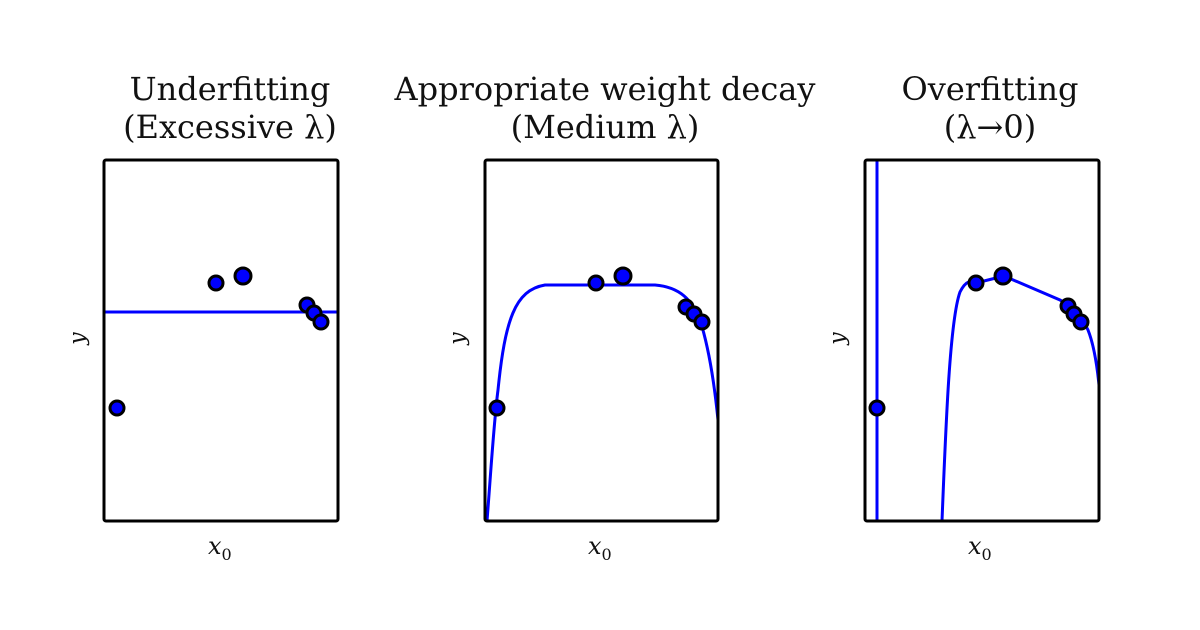 This screenshot has height=630, width=1200. I want to click on panel3-plot, so click(982, 340).